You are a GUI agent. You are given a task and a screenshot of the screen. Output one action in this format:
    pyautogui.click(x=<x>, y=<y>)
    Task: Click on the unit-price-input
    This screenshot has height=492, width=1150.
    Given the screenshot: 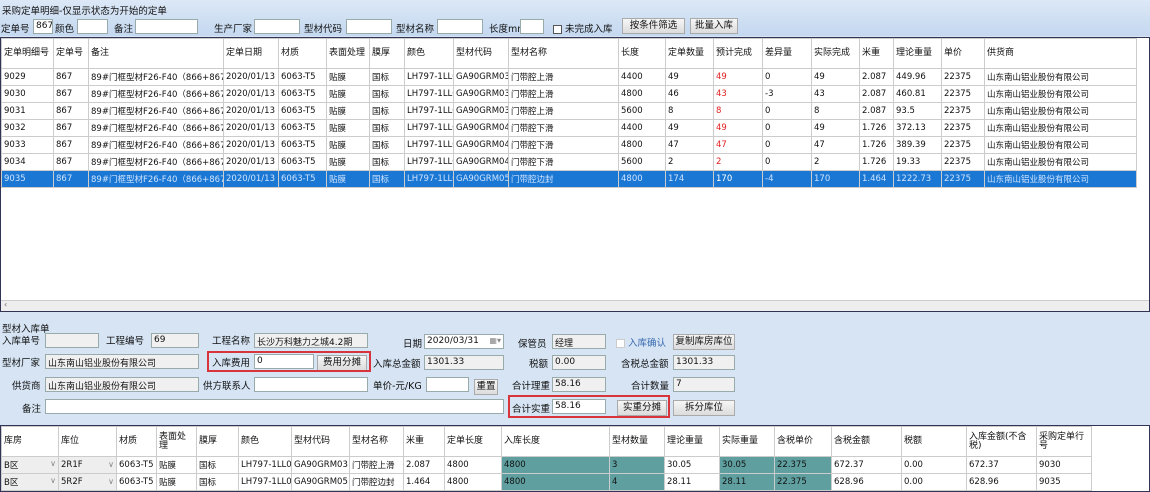 What is the action you would take?
    pyautogui.click(x=447, y=384)
    